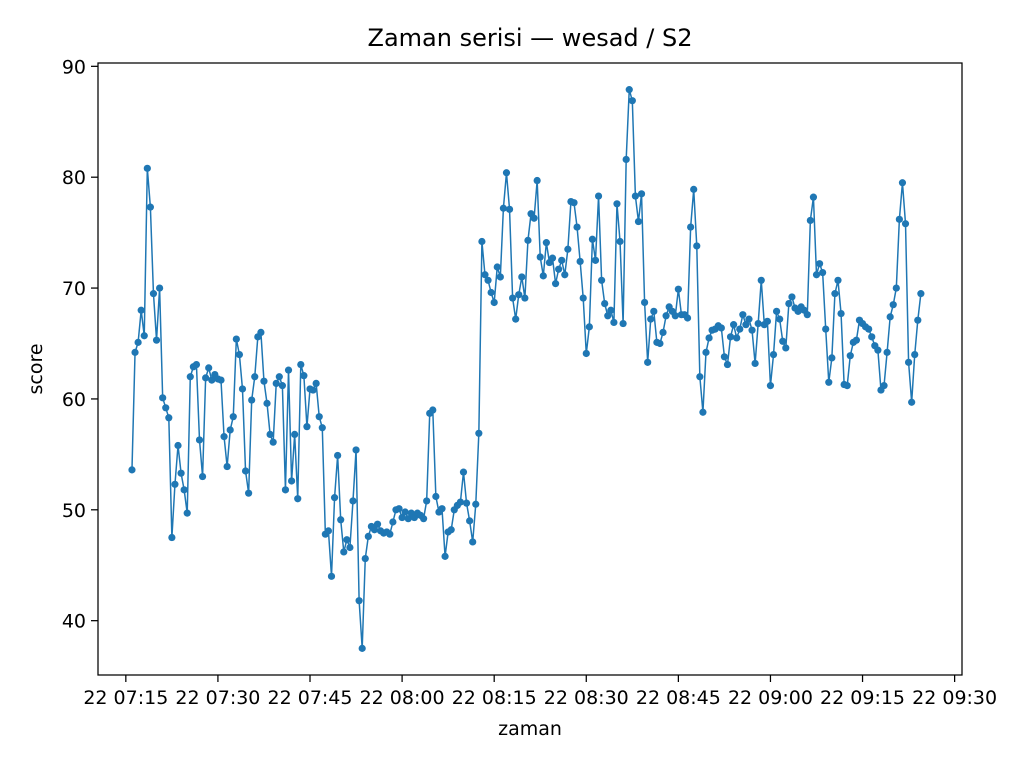  I want to click on chart-title: Zaman serisi — wesad / S2, so click(530, 38).